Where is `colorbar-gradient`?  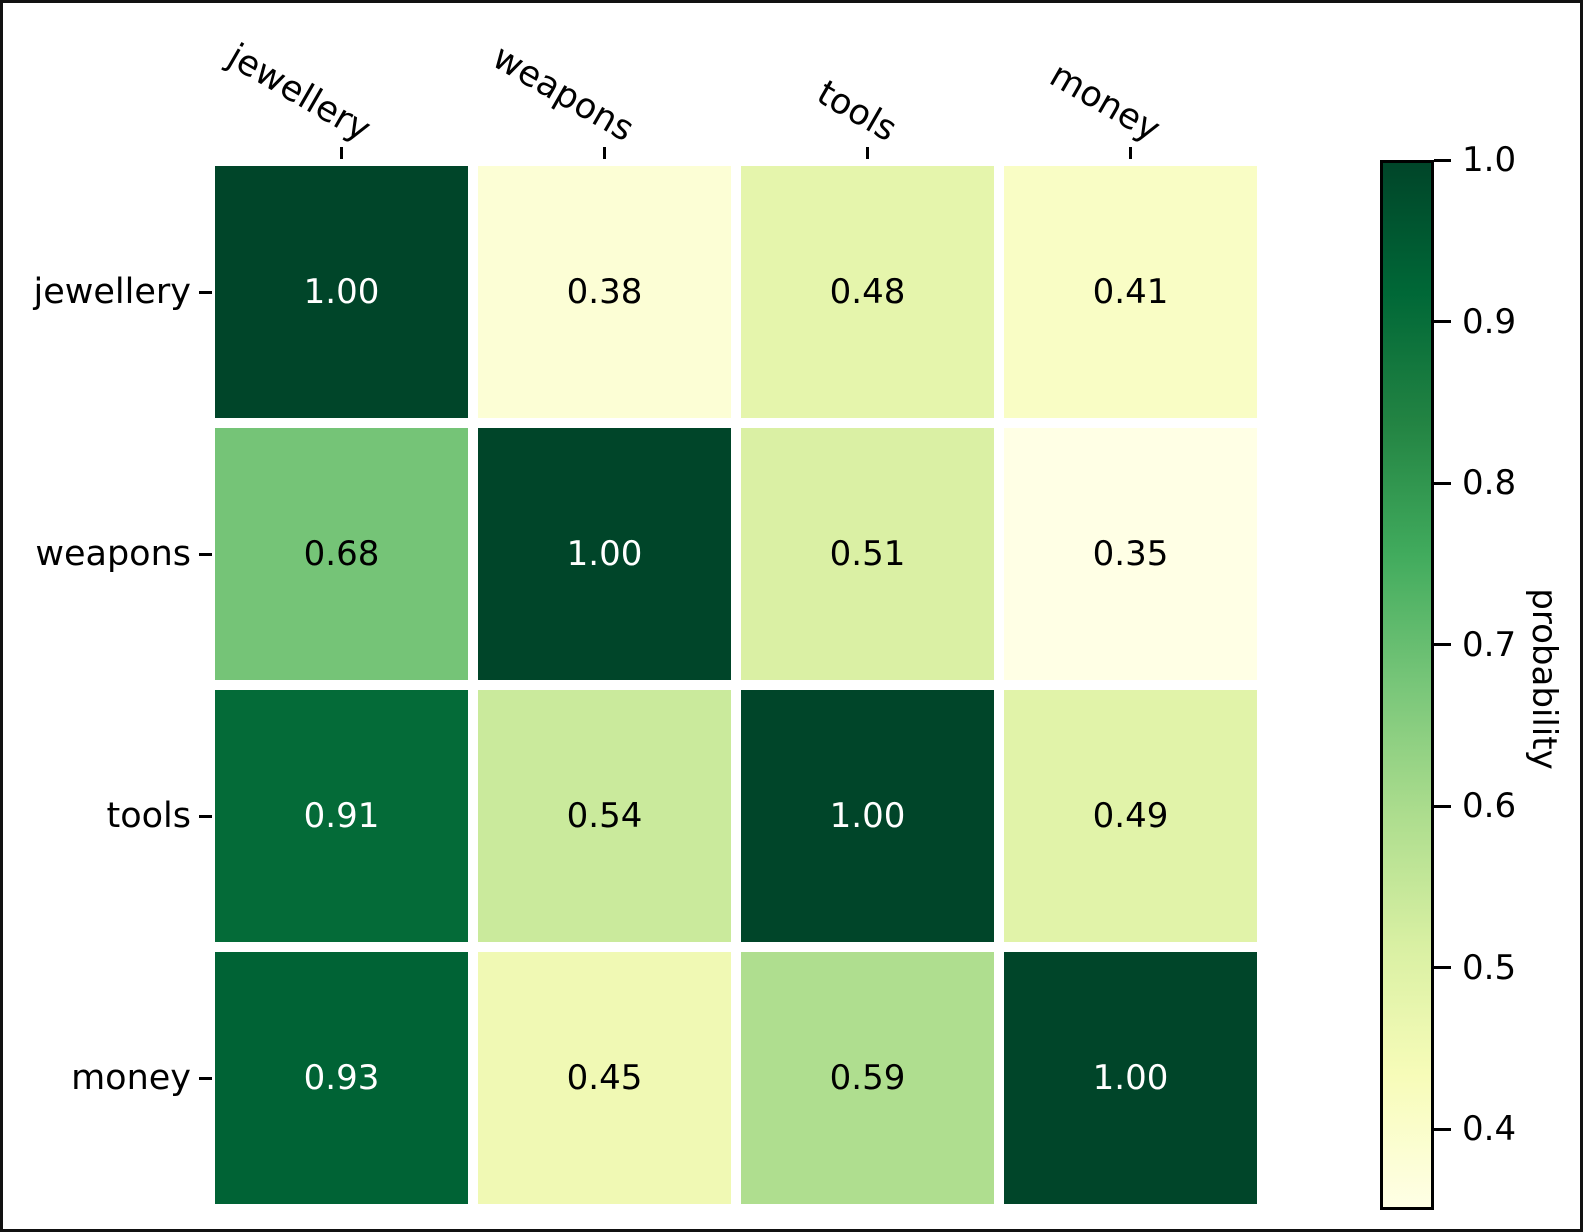 colorbar-gradient is located at coordinates (1407, 685).